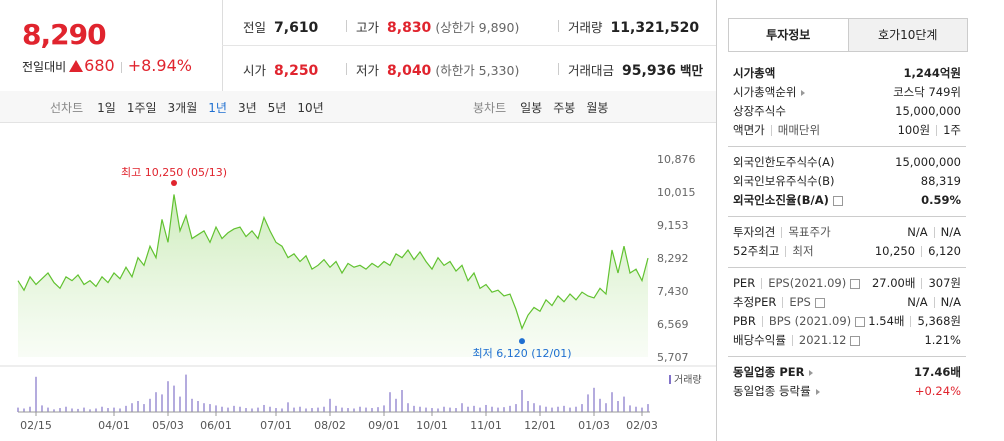 The height and width of the screenshot is (441, 1004). I want to click on stat-value: 8,040, so click(409, 71).